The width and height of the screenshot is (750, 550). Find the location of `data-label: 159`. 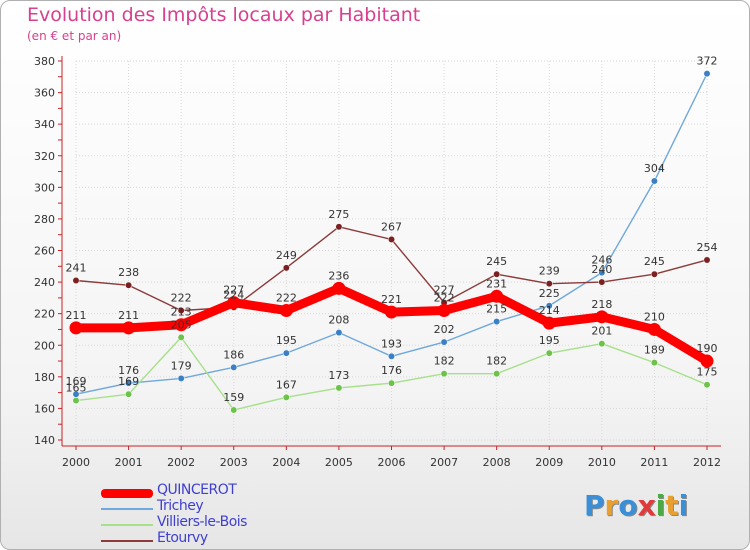

data-label: 159 is located at coordinates (233, 397).